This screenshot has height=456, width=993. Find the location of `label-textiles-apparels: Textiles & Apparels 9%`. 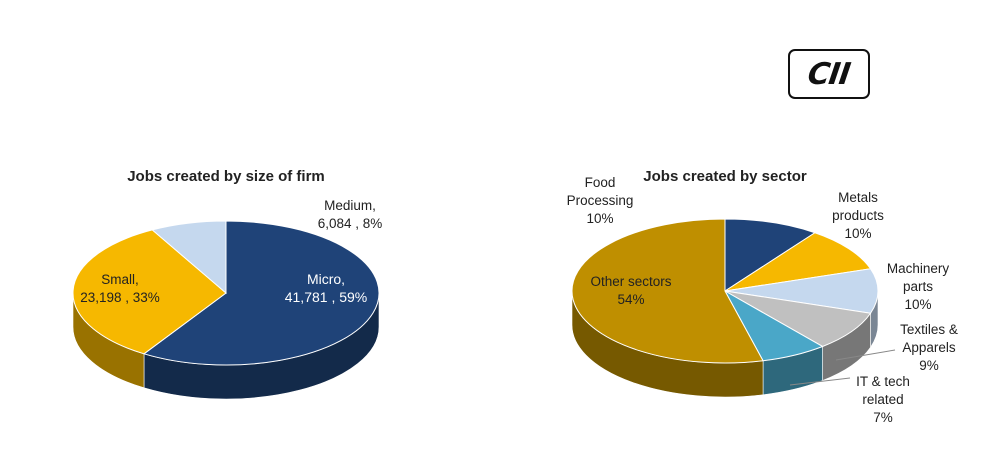

label-textiles-apparels: Textiles & Apparels 9% is located at coordinates (929, 347).